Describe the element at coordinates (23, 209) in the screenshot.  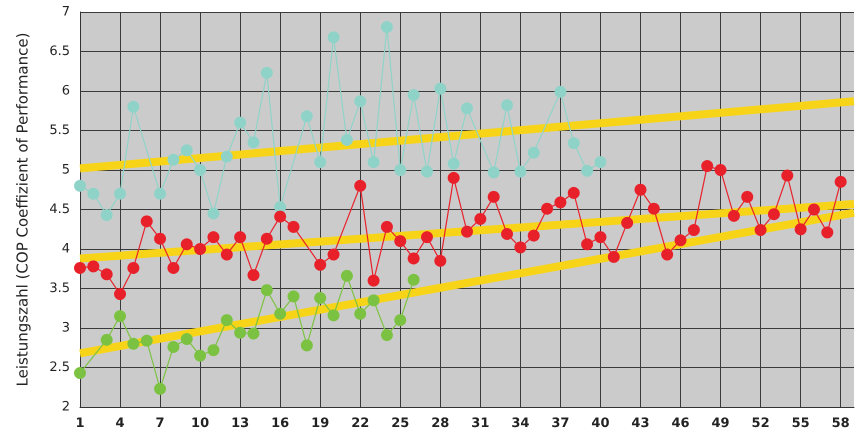
I see `y-axis-title: Leistungszahl (COP Coeffizient of Performance)` at that location.